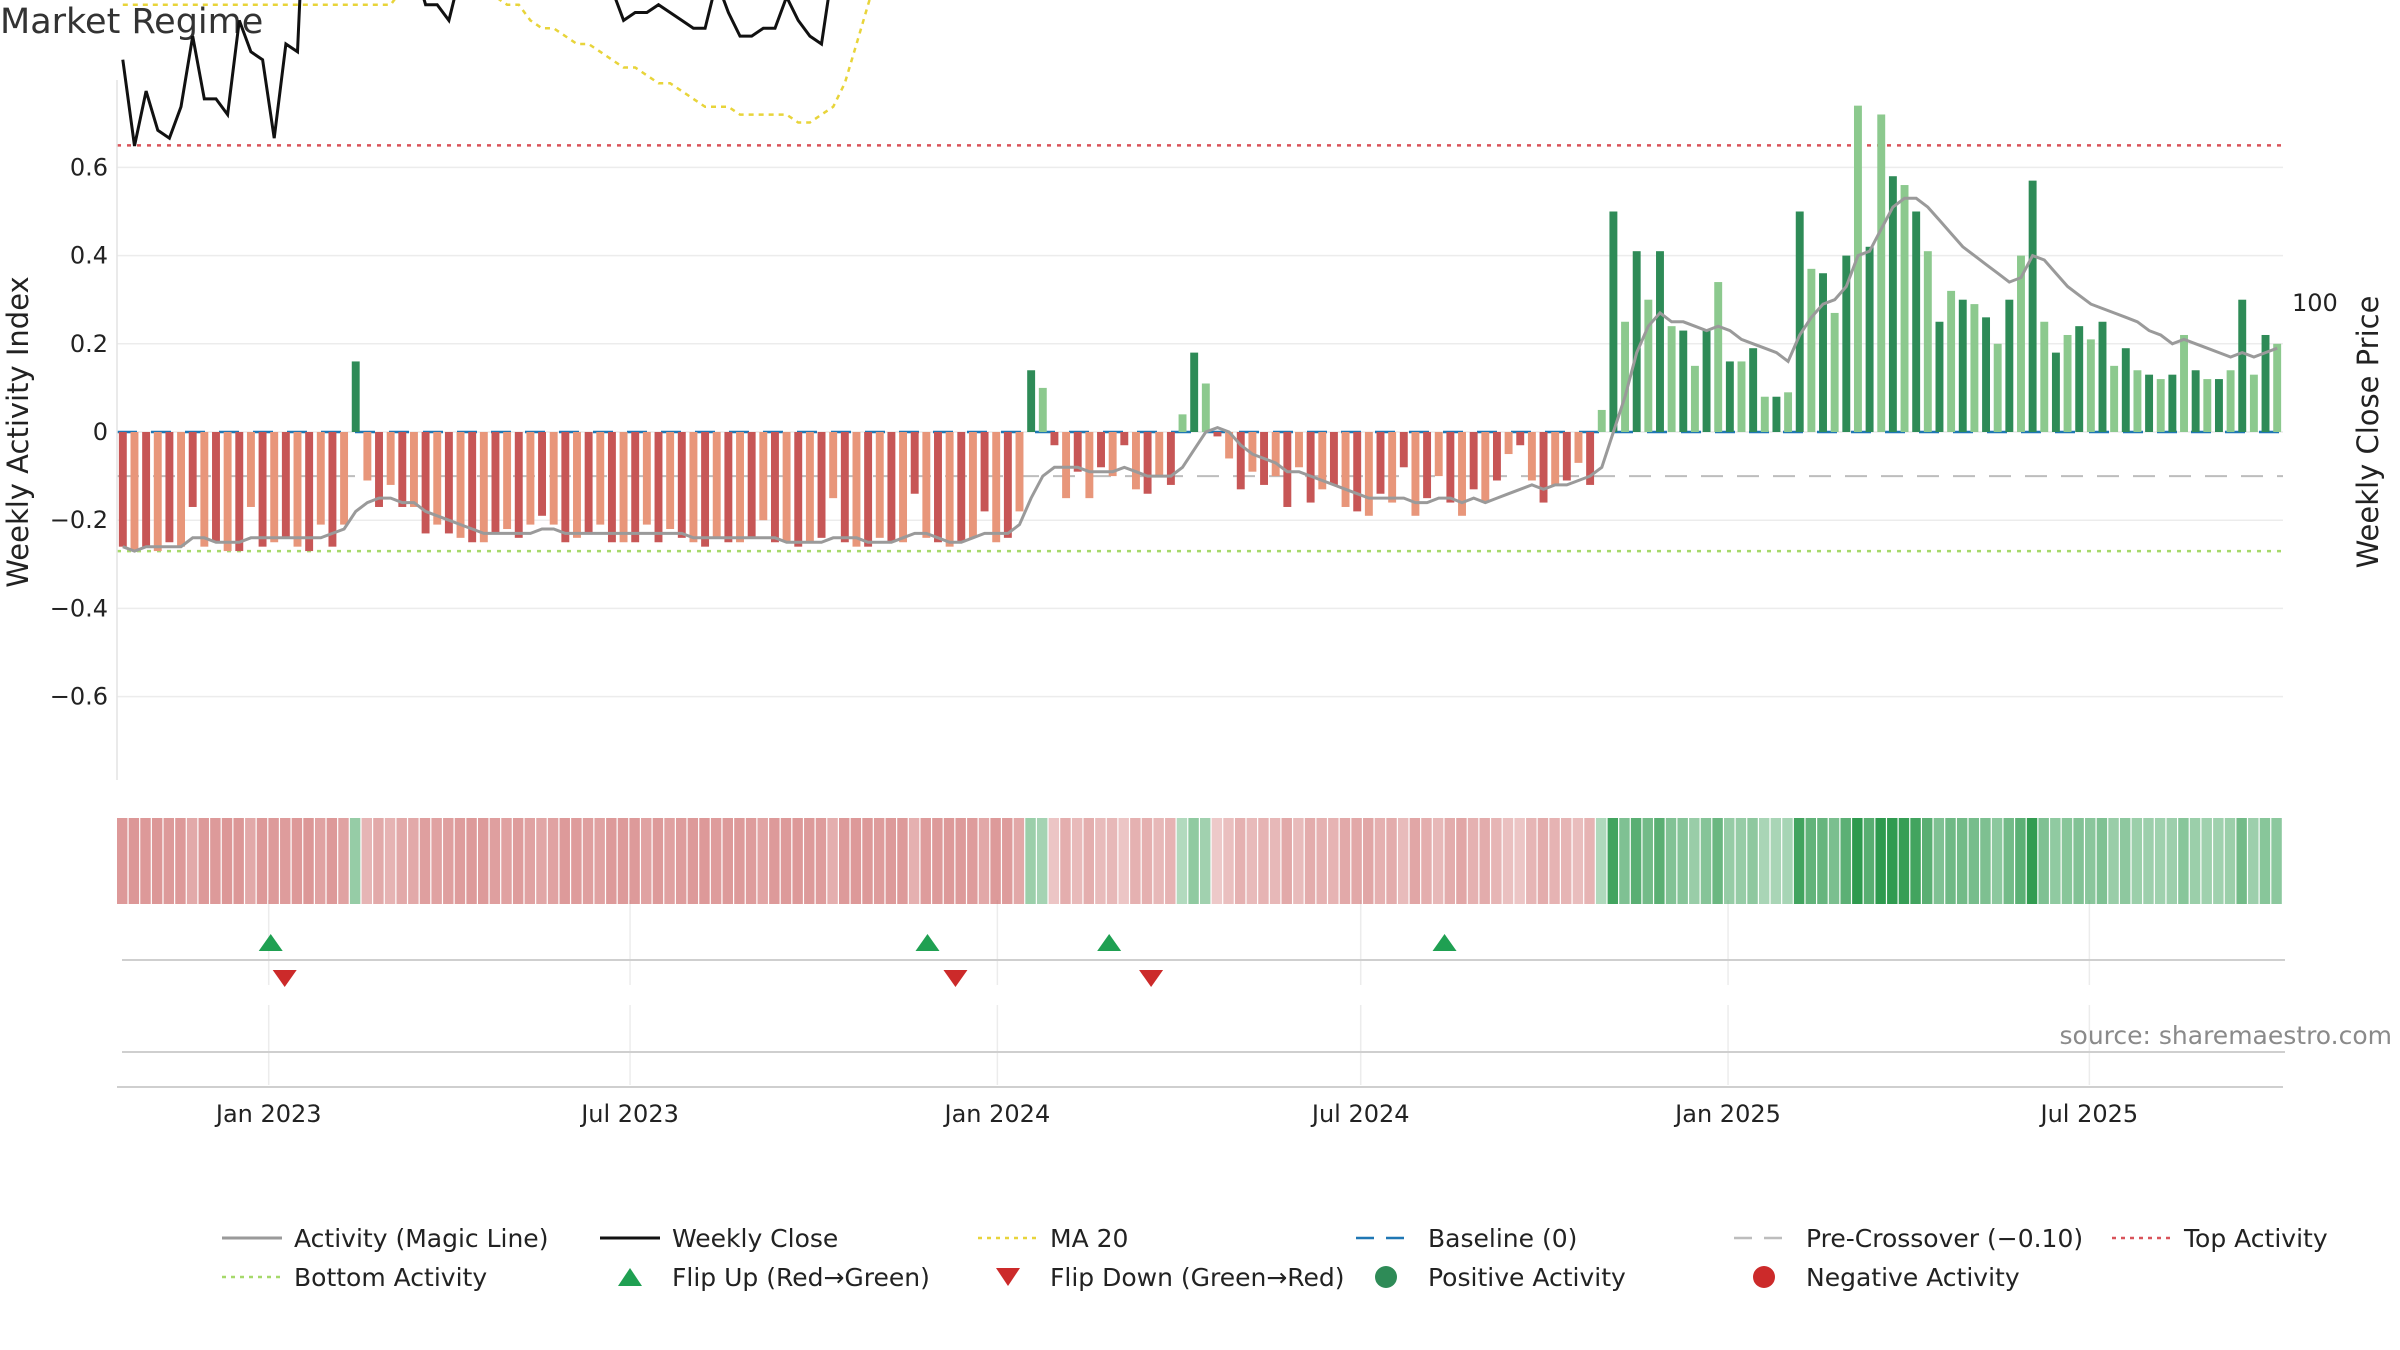 This screenshot has height=1350, width=2400. I want to click on x-tick-label: Jul 2023, so click(629, 1114).